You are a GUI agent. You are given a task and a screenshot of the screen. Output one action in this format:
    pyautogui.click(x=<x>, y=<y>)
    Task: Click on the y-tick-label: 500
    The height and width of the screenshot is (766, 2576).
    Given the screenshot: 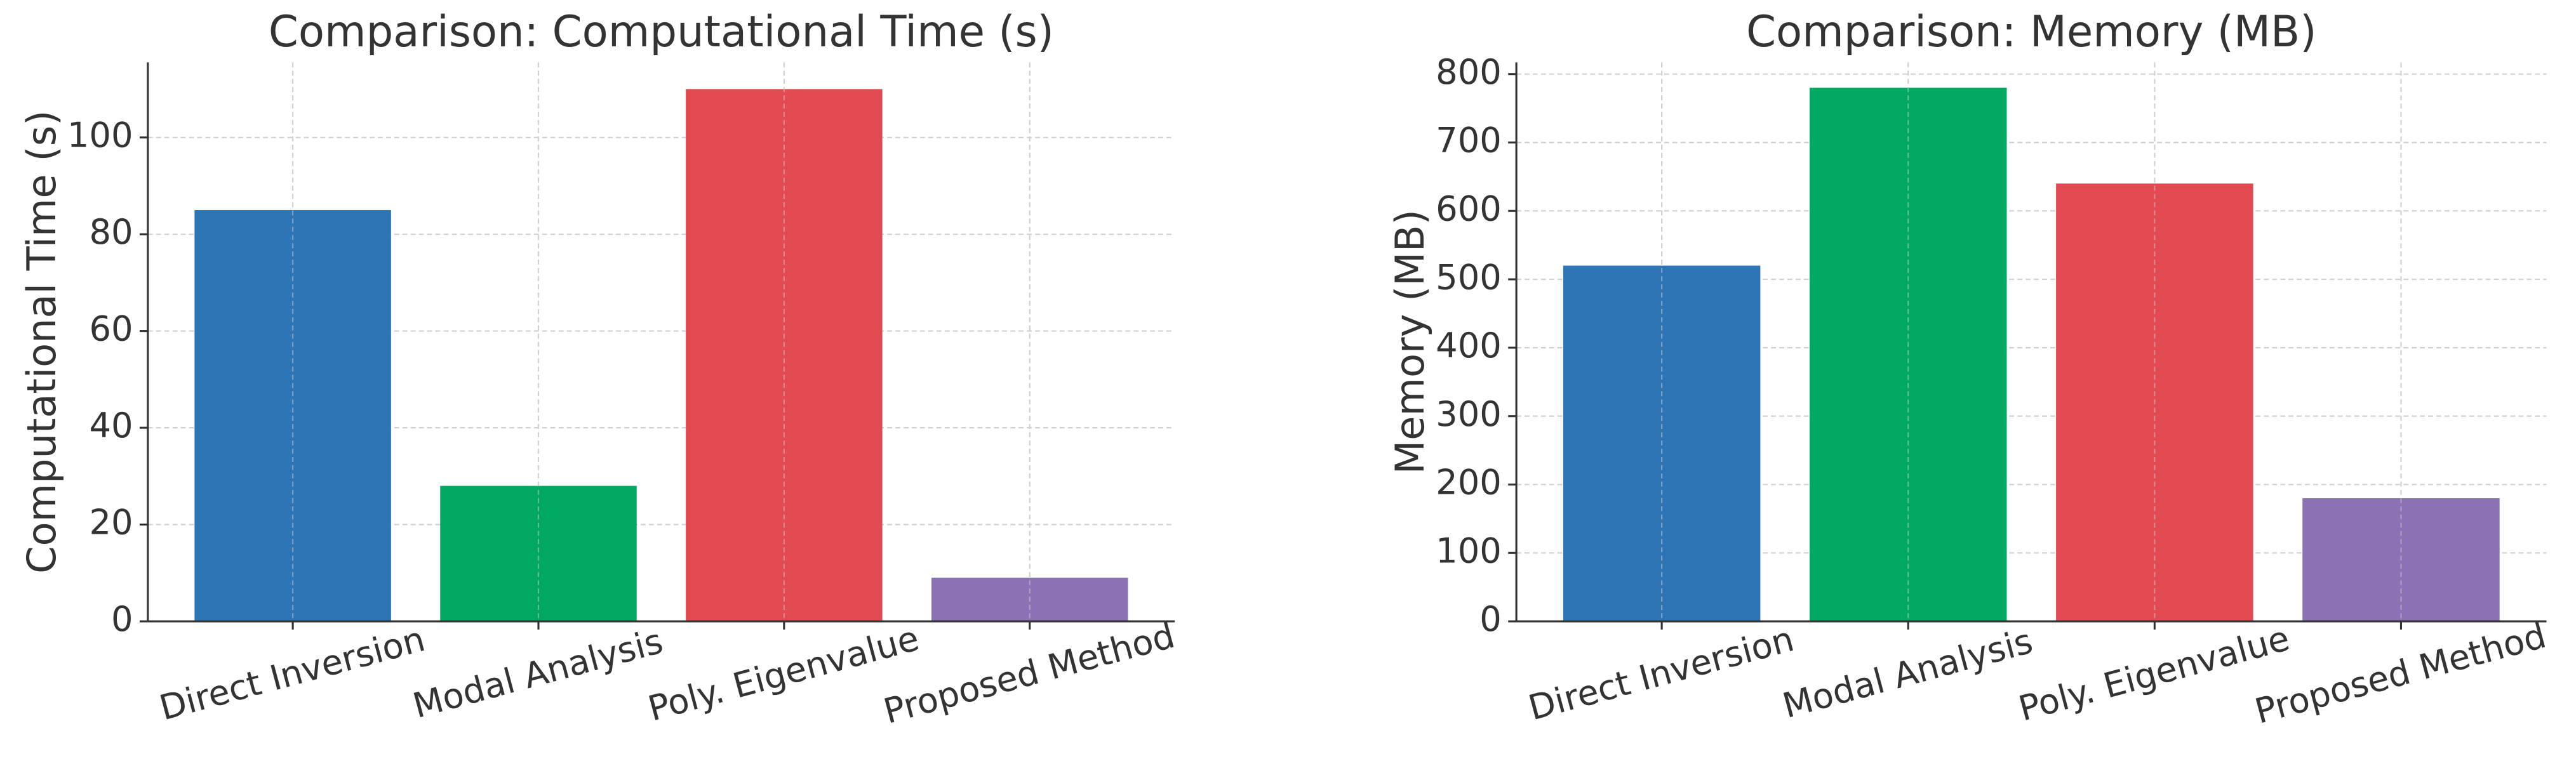 What is the action you would take?
    pyautogui.click(x=1469, y=277)
    